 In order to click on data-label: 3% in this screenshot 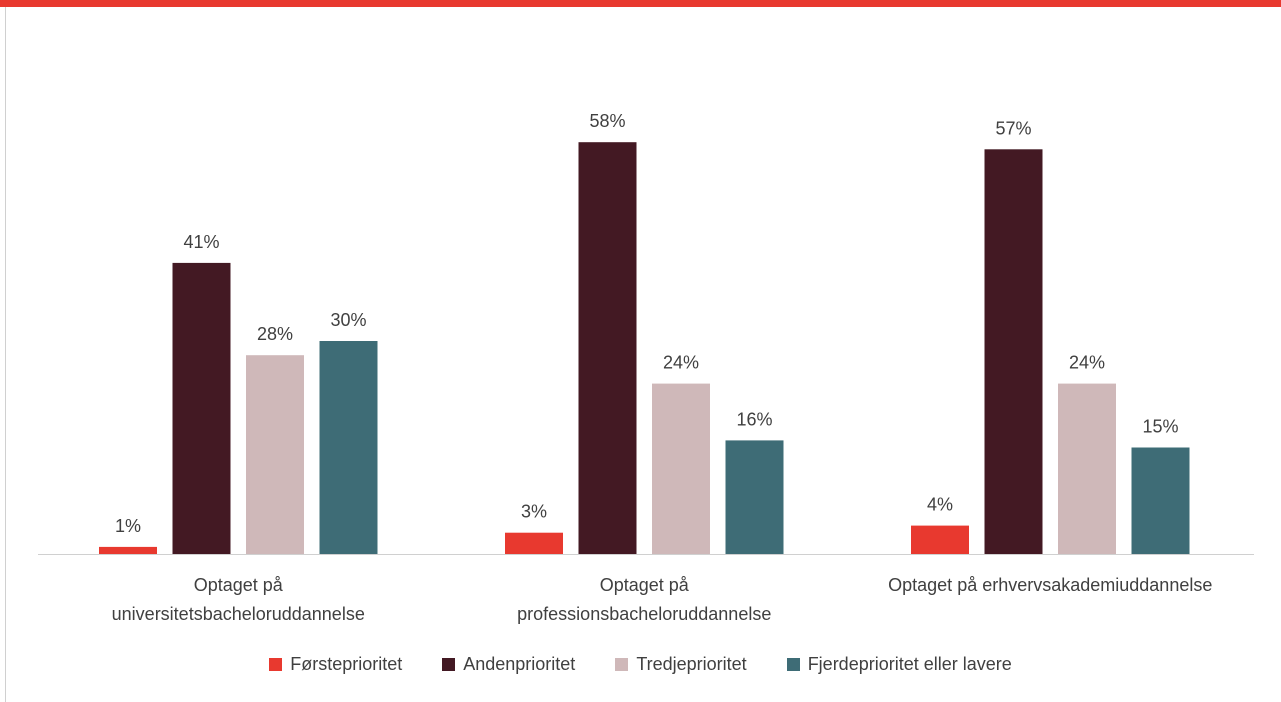, I will do `click(534, 512)`.